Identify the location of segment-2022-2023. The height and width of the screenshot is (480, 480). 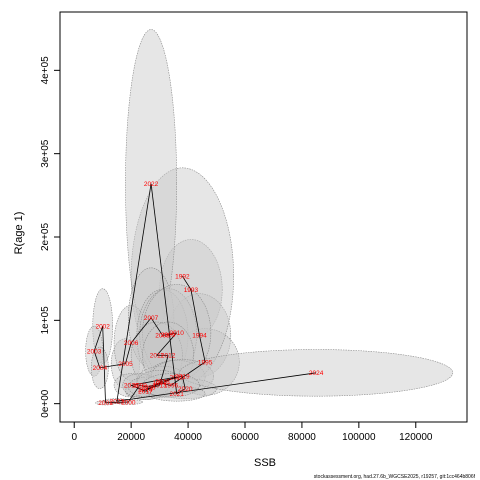
(134, 292).